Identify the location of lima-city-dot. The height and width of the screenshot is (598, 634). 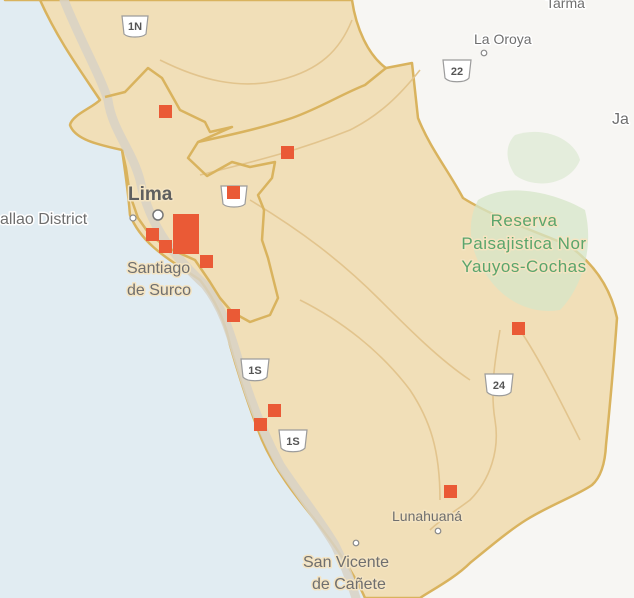
(158, 215).